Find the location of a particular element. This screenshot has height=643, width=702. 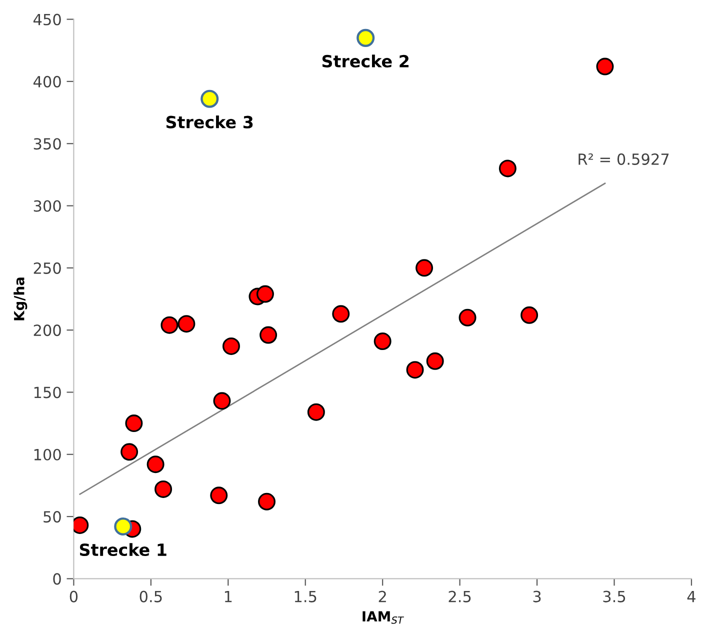

annotation: R² = 0.5927 is located at coordinates (623, 159).